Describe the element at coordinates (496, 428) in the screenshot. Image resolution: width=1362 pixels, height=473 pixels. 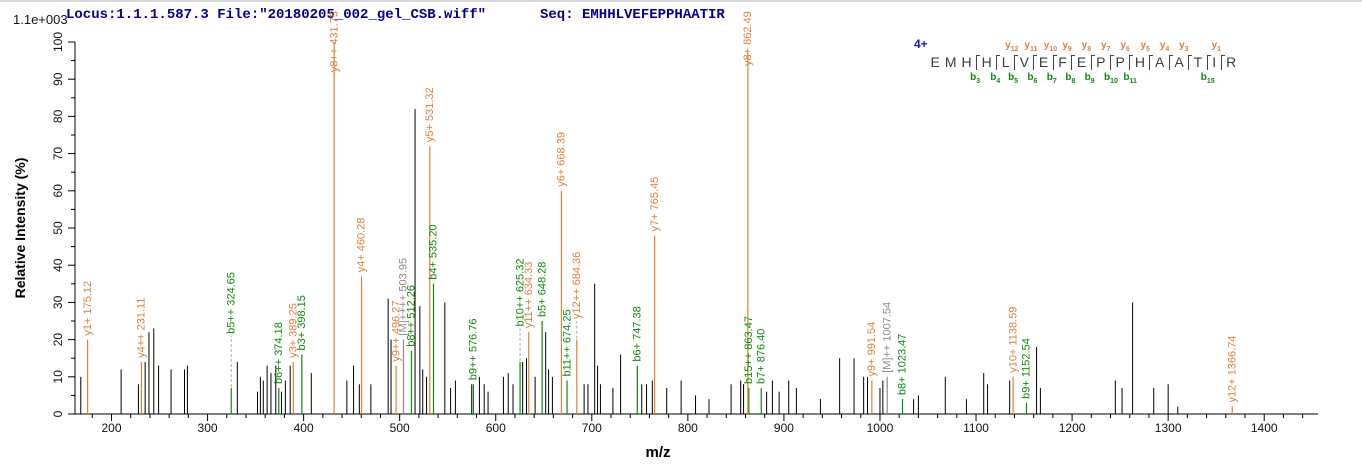
I see `svg-text: 600` at that location.